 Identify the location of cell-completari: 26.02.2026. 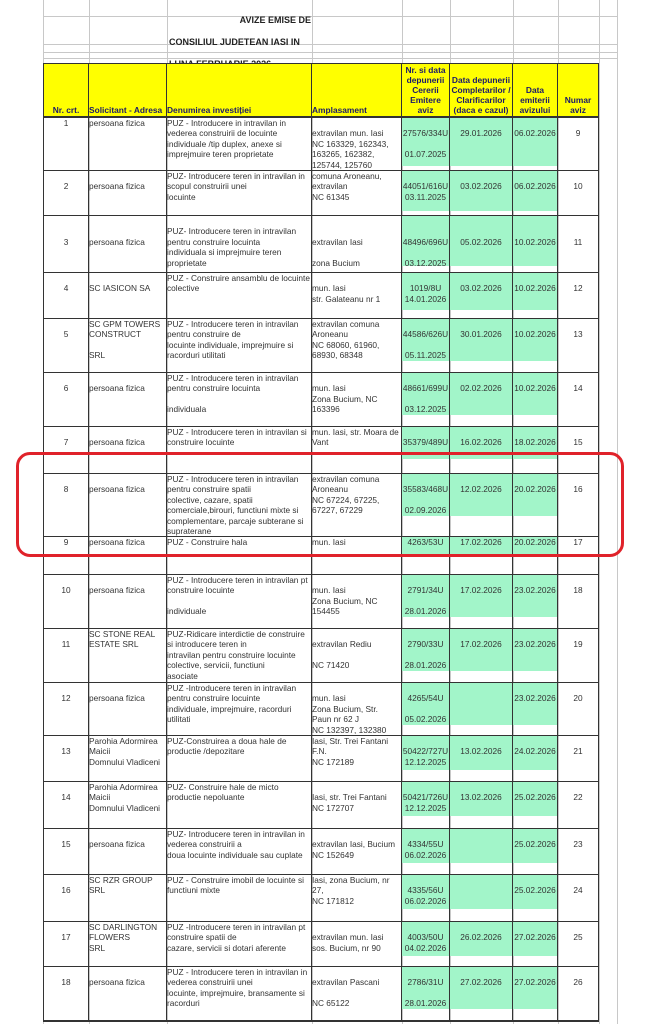
(481, 944).